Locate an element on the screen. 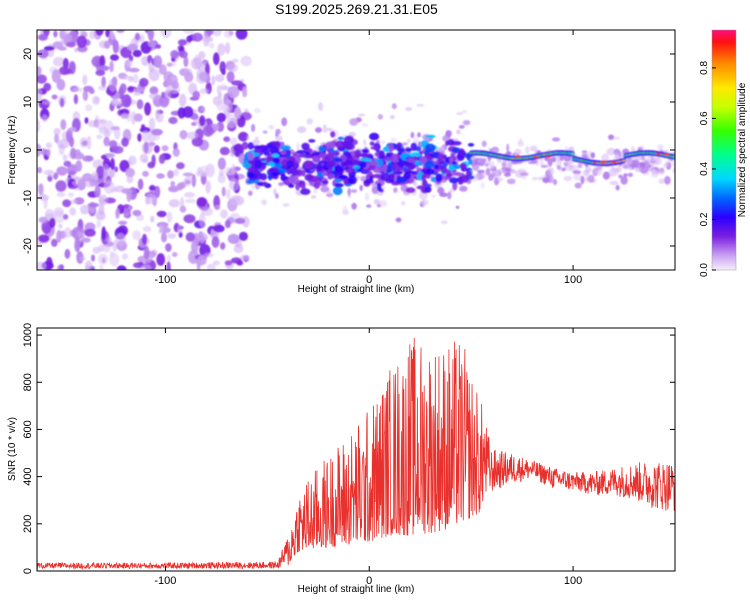  snr-y-axis-label: SNR (10 * v/v) is located at coordinates (12, 449).